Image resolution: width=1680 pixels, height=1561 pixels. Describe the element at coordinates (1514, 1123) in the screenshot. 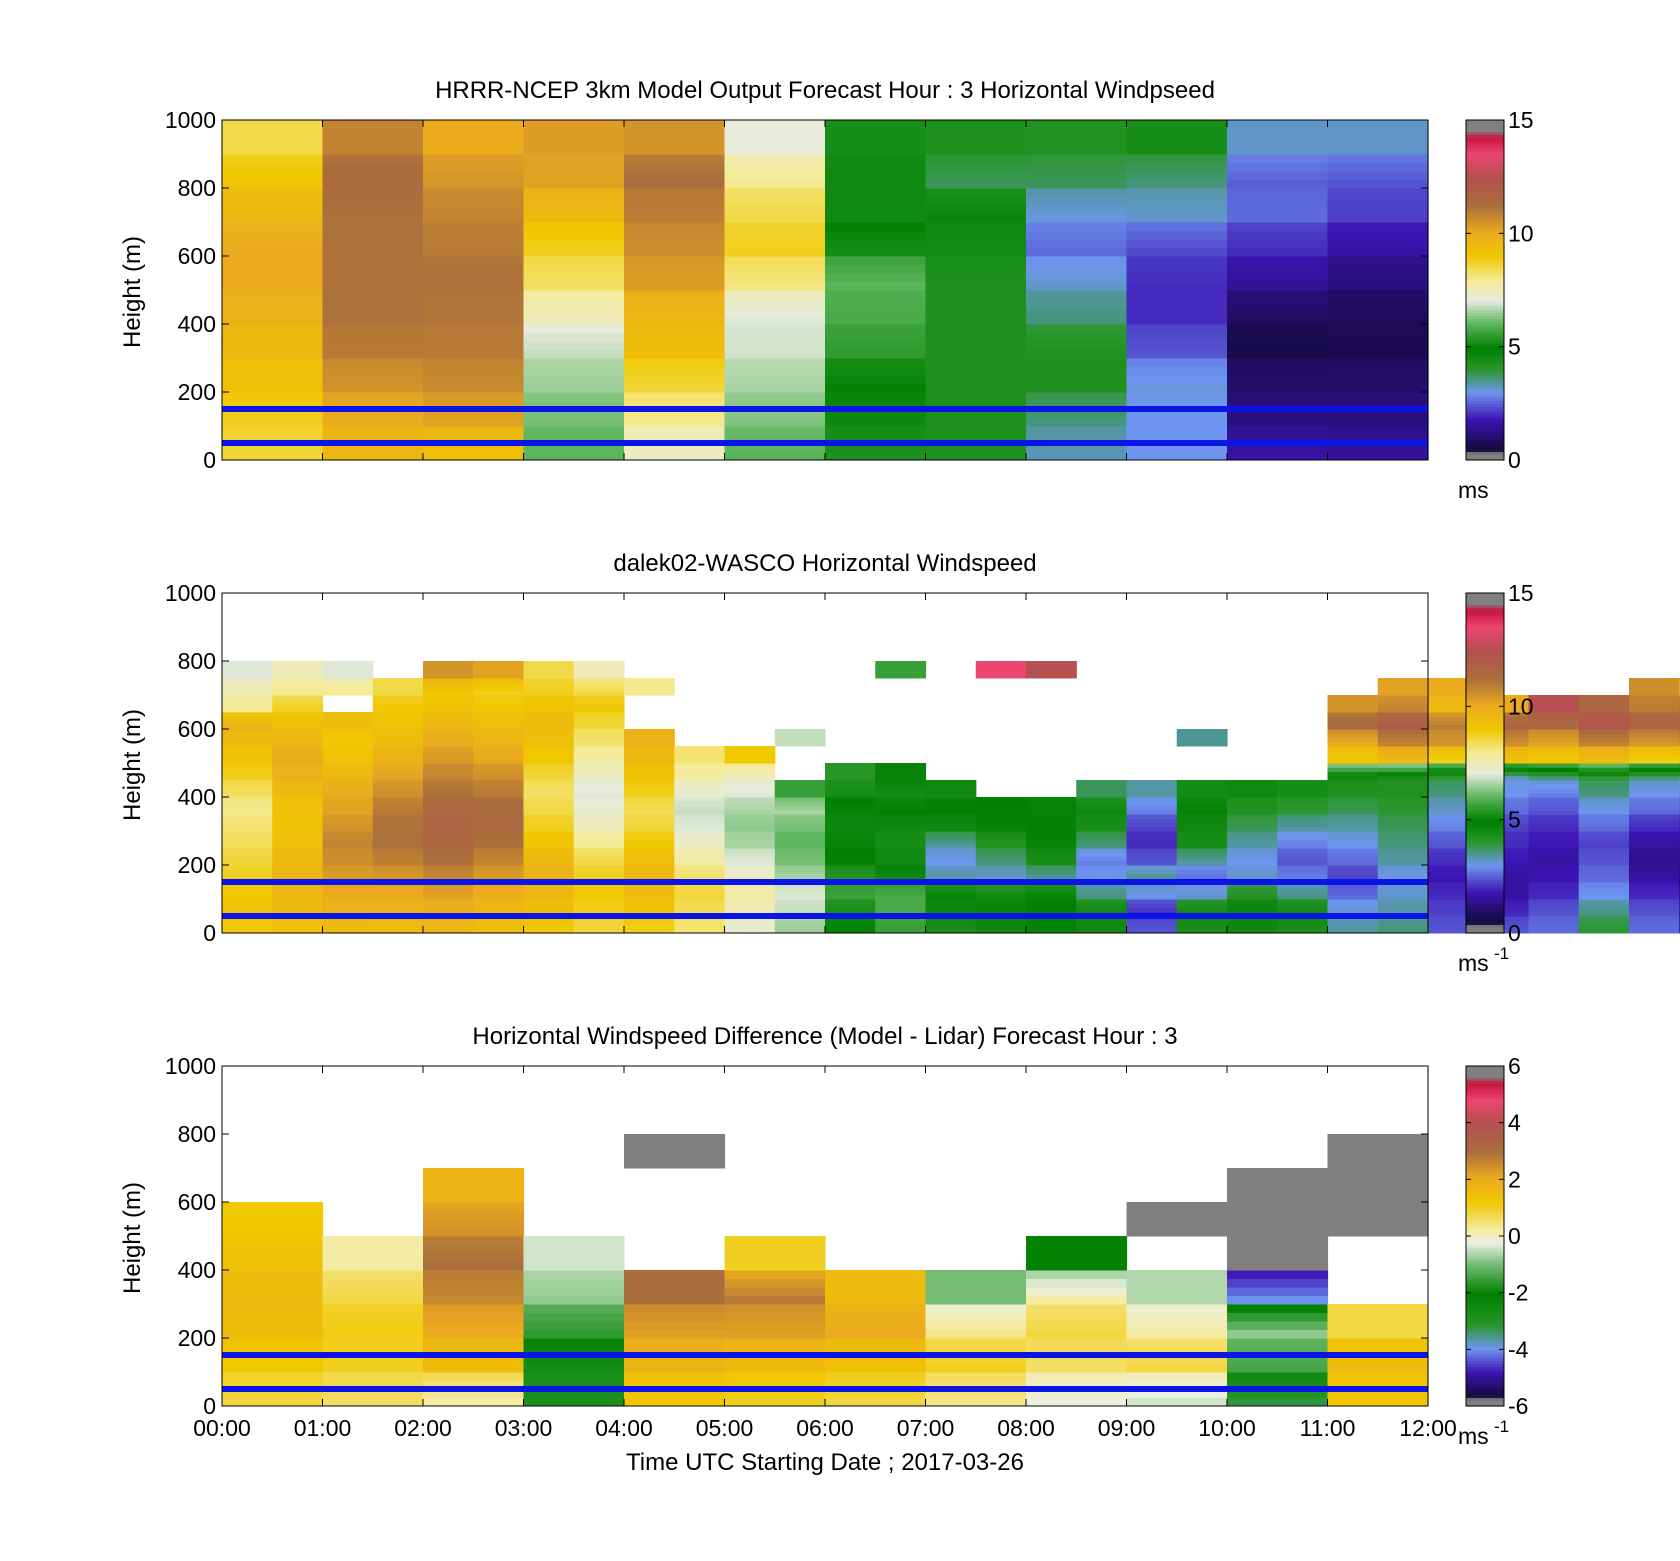

I see `colorbar-tick-label: 4` at that location.